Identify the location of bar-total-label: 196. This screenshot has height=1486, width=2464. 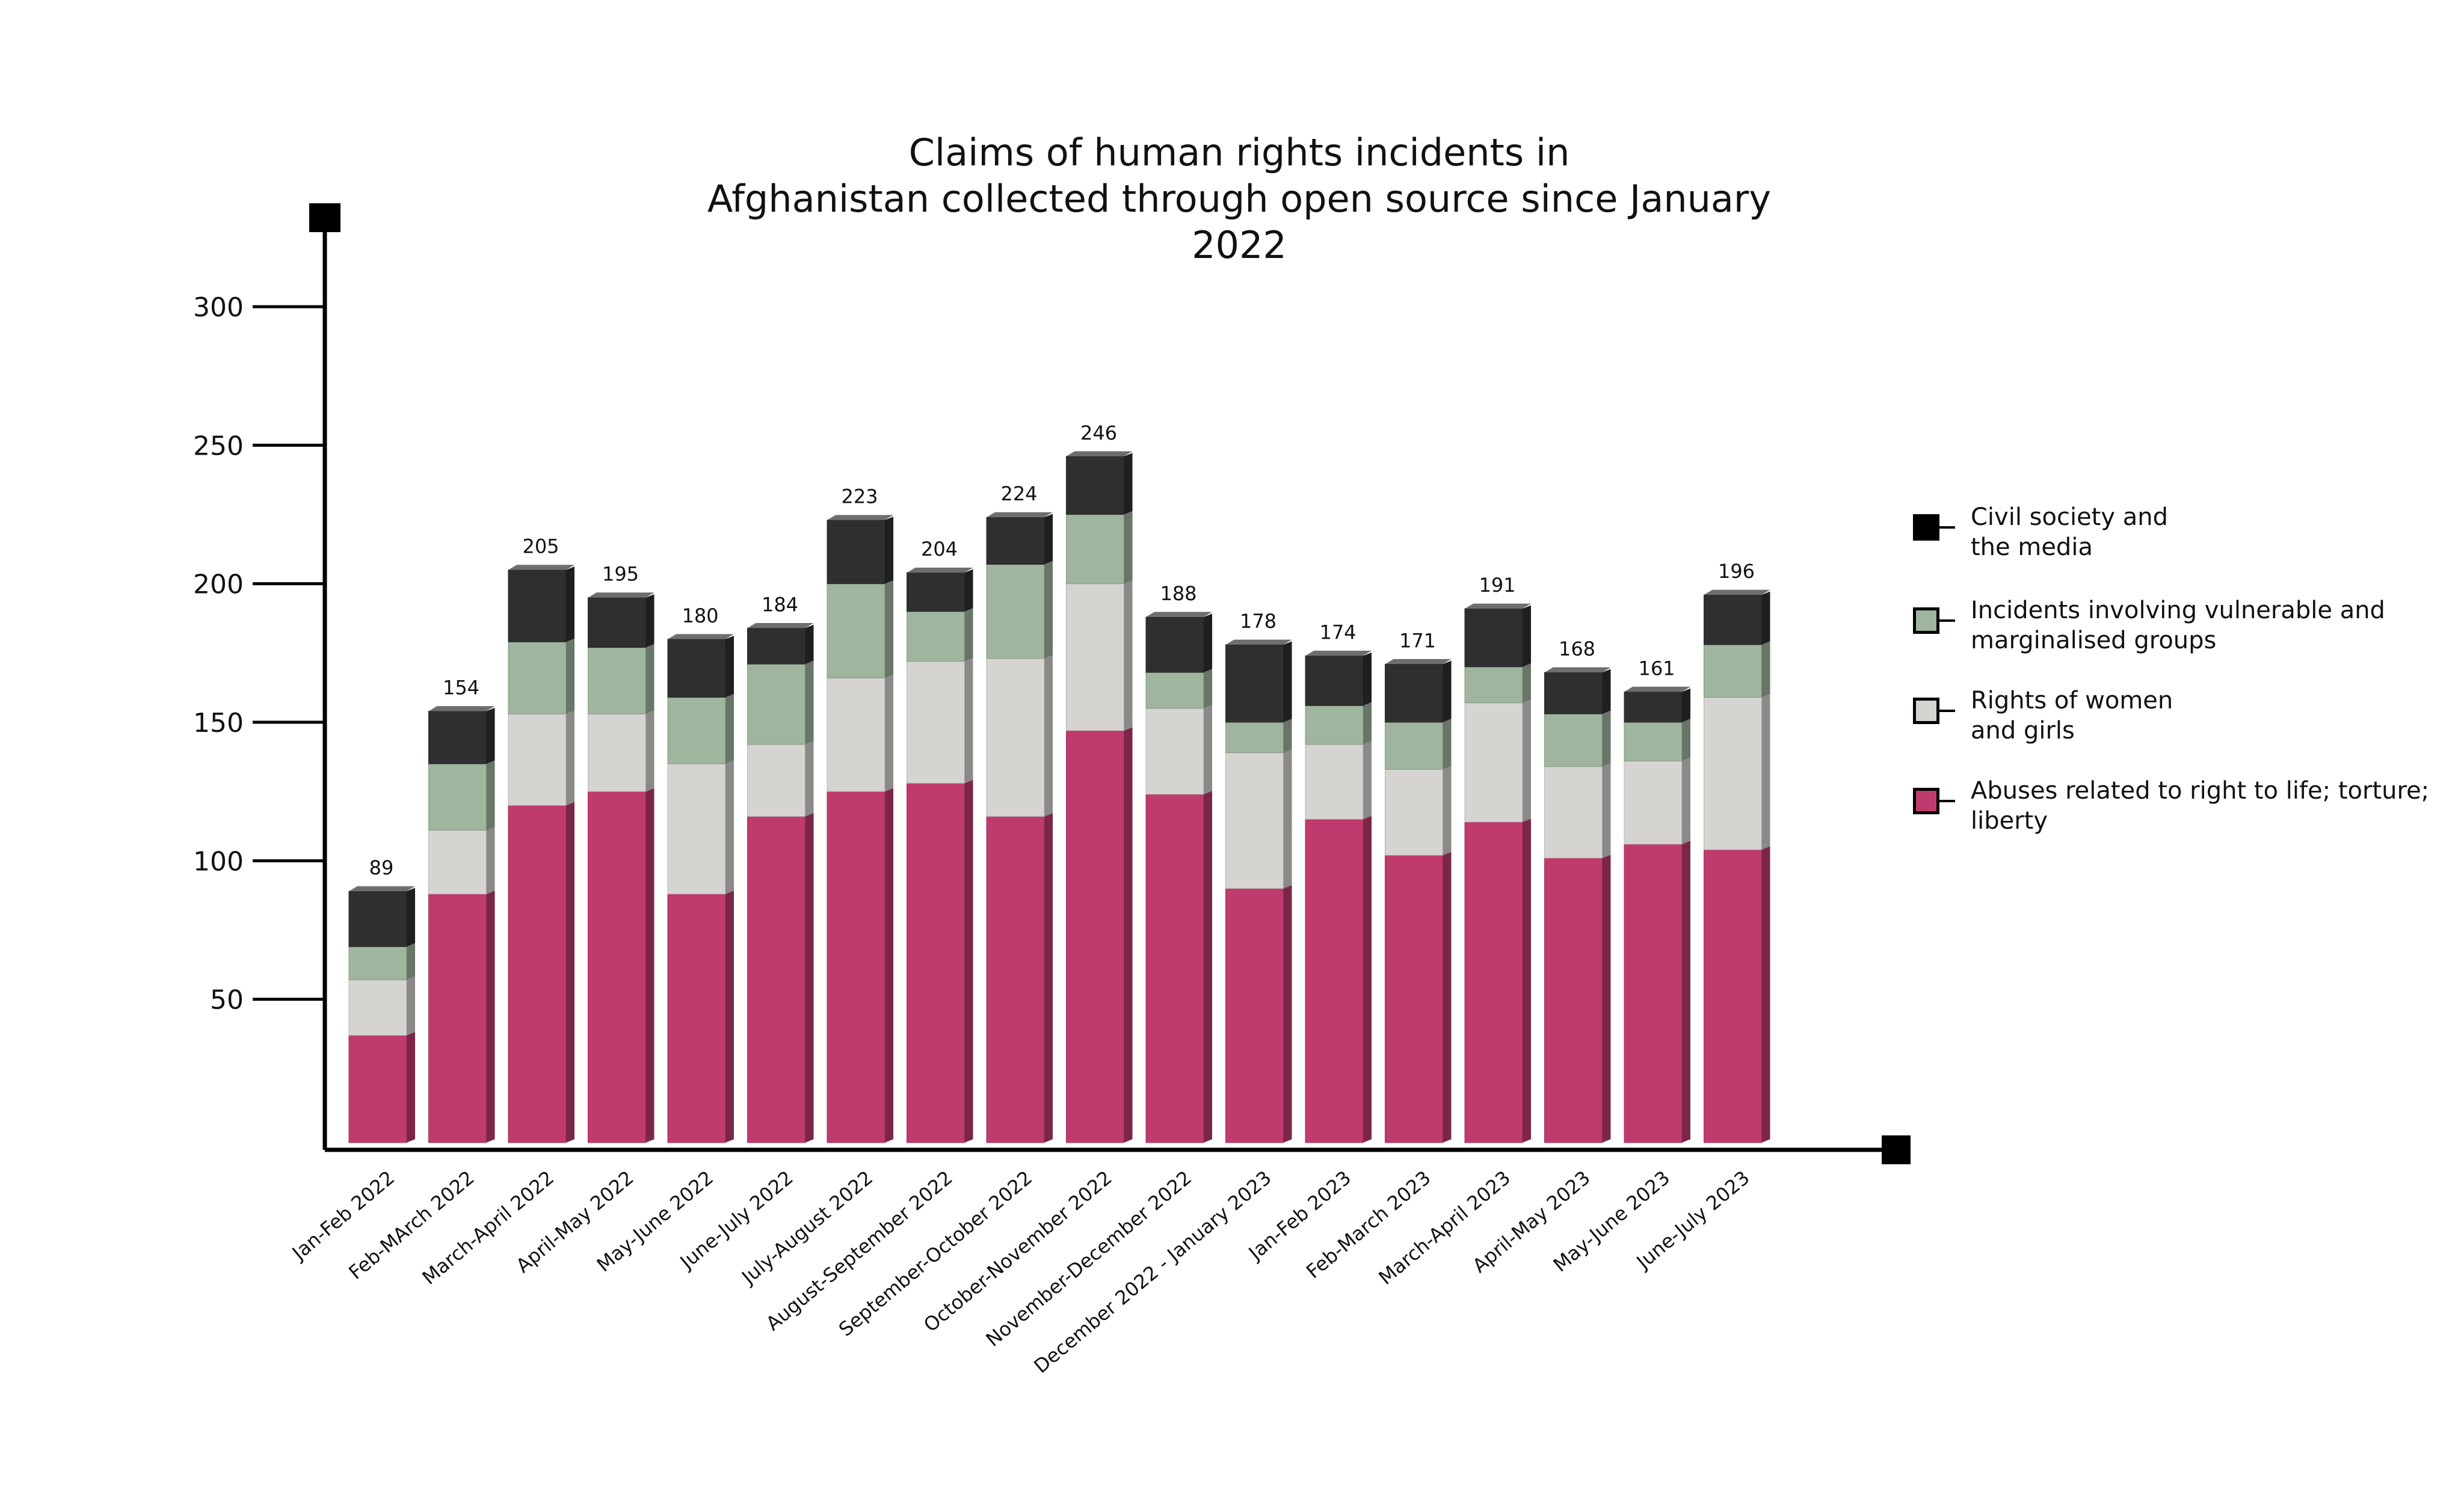
(1736, 571).